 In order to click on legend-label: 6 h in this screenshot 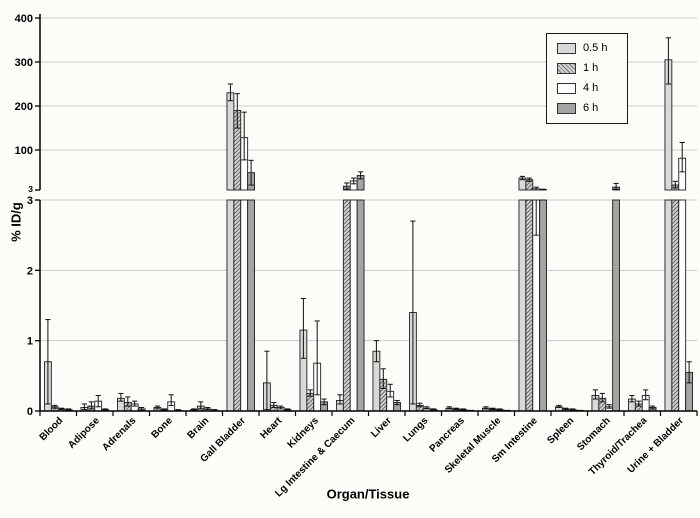, I will do `click(591, 108)`.